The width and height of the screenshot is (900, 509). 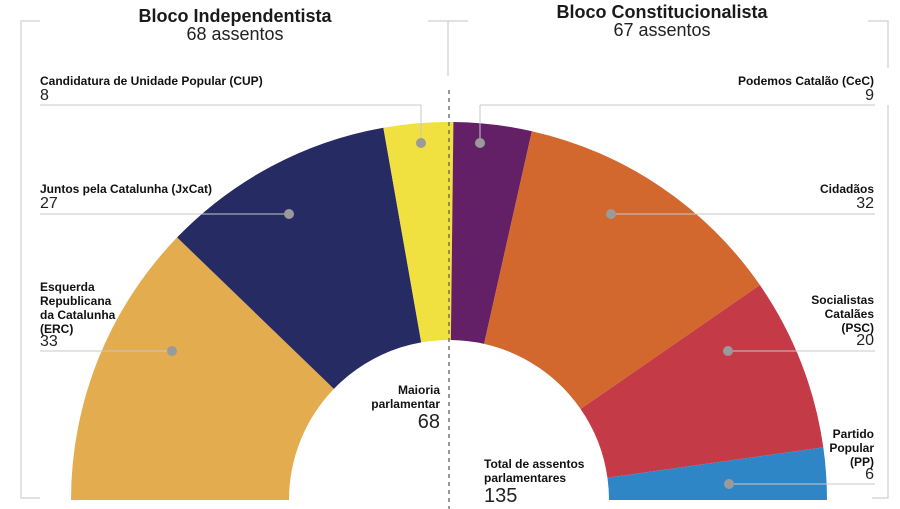 What do you see at coordinates (501, 496) in the screenshot?
I see `total-seats-value: 135` at bounding box center [501, 496].